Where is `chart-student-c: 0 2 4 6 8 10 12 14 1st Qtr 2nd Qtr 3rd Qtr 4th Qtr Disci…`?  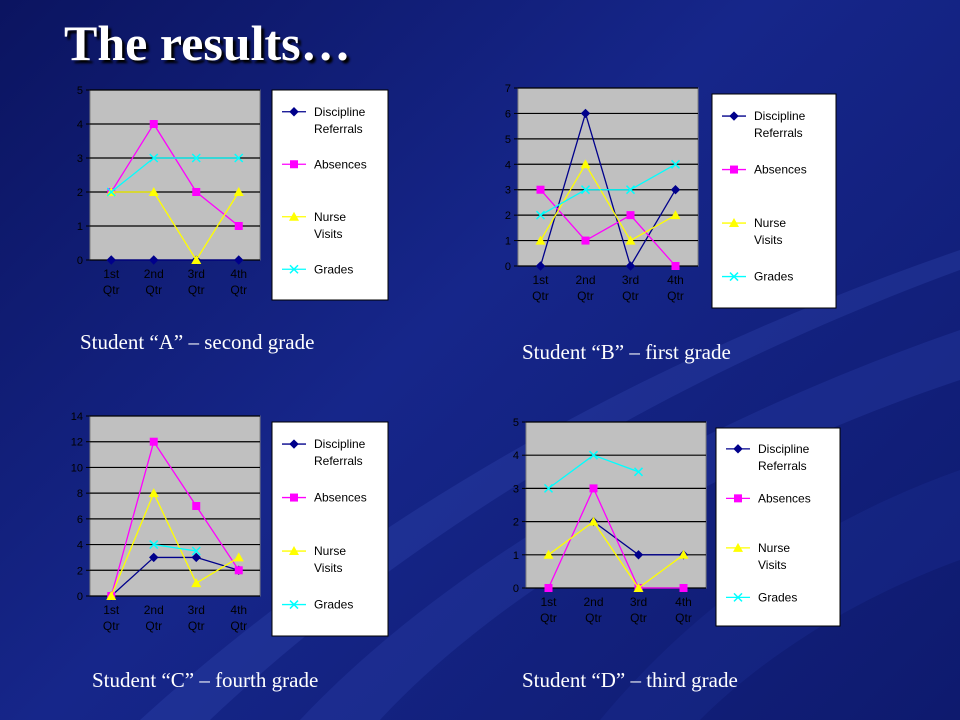 chart-student-c: 0 2 4 6 8 10 12 14 1st Qtr 2nd Qtr 3rd Qtr 4th Qtr Disci… is located at coordinates (230, 524).